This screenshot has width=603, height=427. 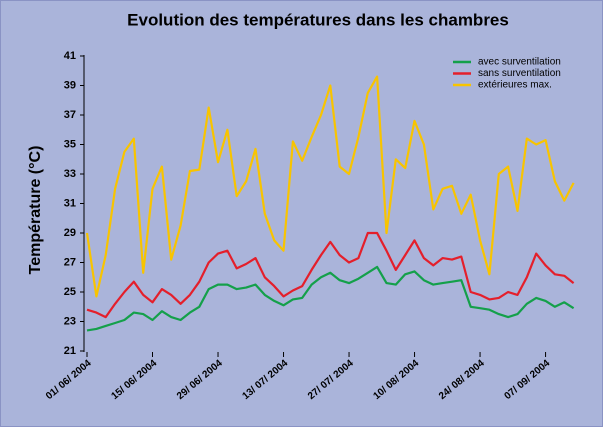 I want to click on y-tick-label: 37, so click(x=70, y=115).